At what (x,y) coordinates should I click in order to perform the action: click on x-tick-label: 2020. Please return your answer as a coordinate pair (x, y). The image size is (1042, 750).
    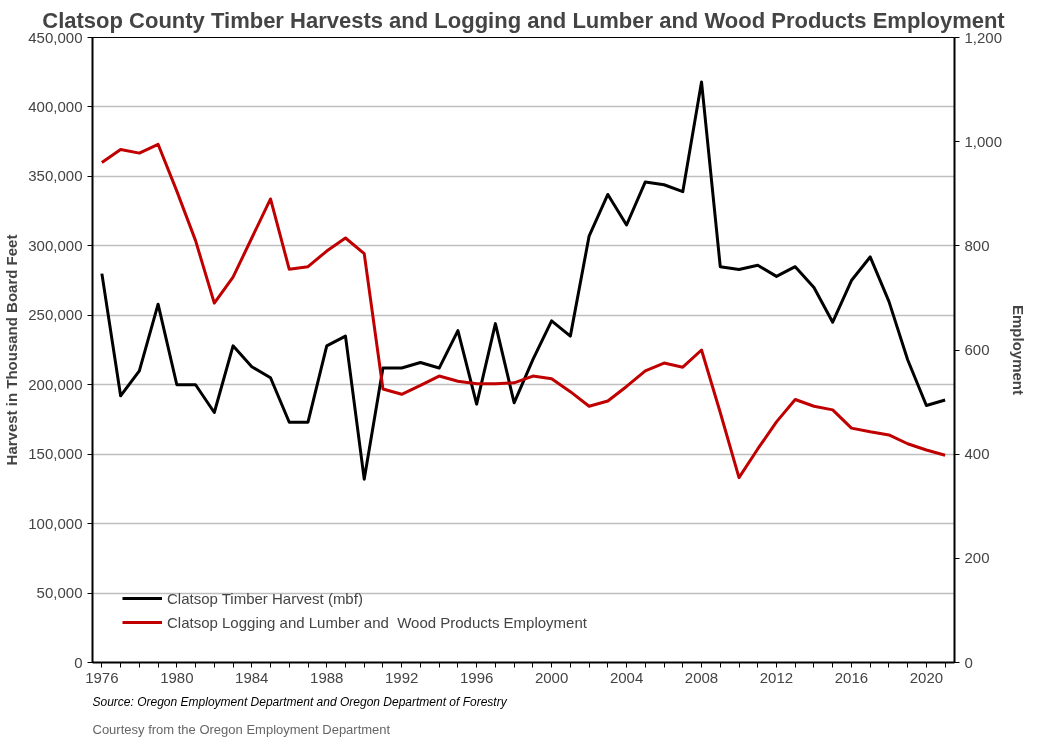
    Looking at the image, I should click on (926, 677).